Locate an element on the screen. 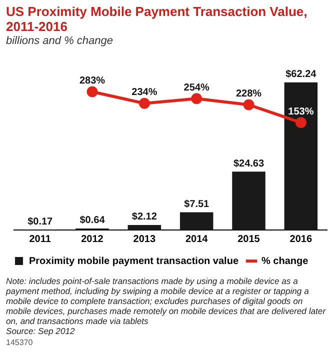 This screenshot has height=355, width=335. x-tick-label: 2015 is located at coordinates (249, 239).